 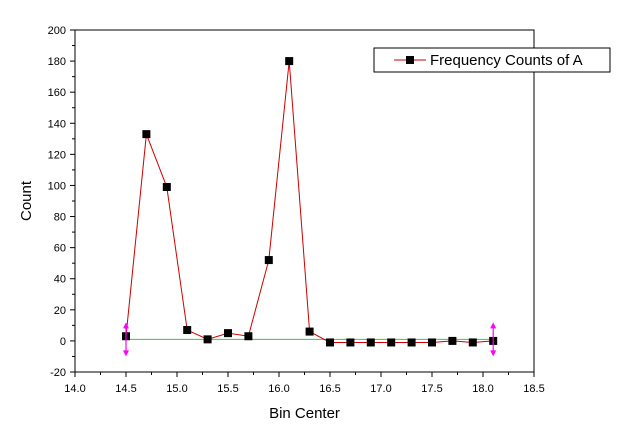 I want to click on x-tick-label: 18.0, so click(x=482, y=389).